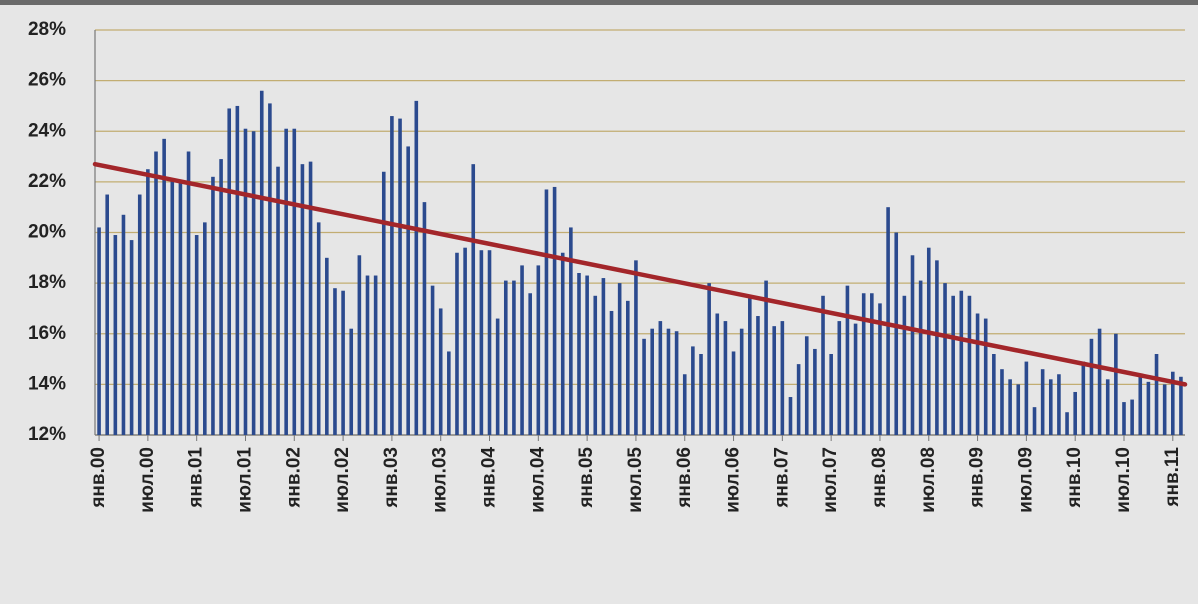 The height and width of the screenshot is (604, 1198). I want to click on y-tick-label: 14%, so click(47, 383).